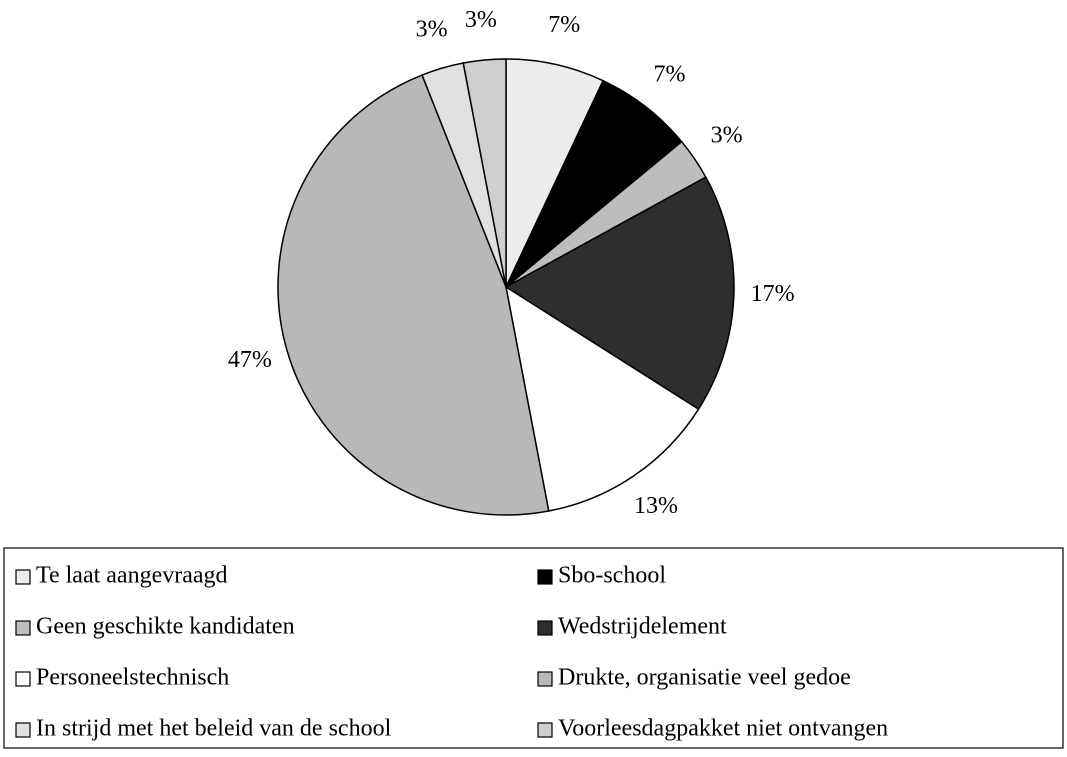 Image resolution: width=1067 pixels, height=757 pixels. What do you see at coordinates (656, 506) in the screenshot?
I see `data-label: 13%` at bounding box center [656, 506].